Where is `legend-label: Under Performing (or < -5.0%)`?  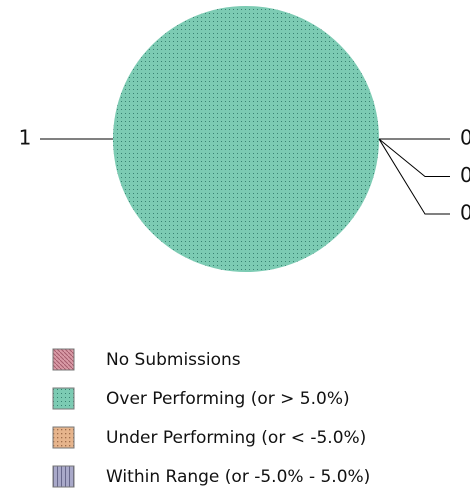
legend-label: Under Performing (or < -5.0%) is located at coordinates (236, 438).